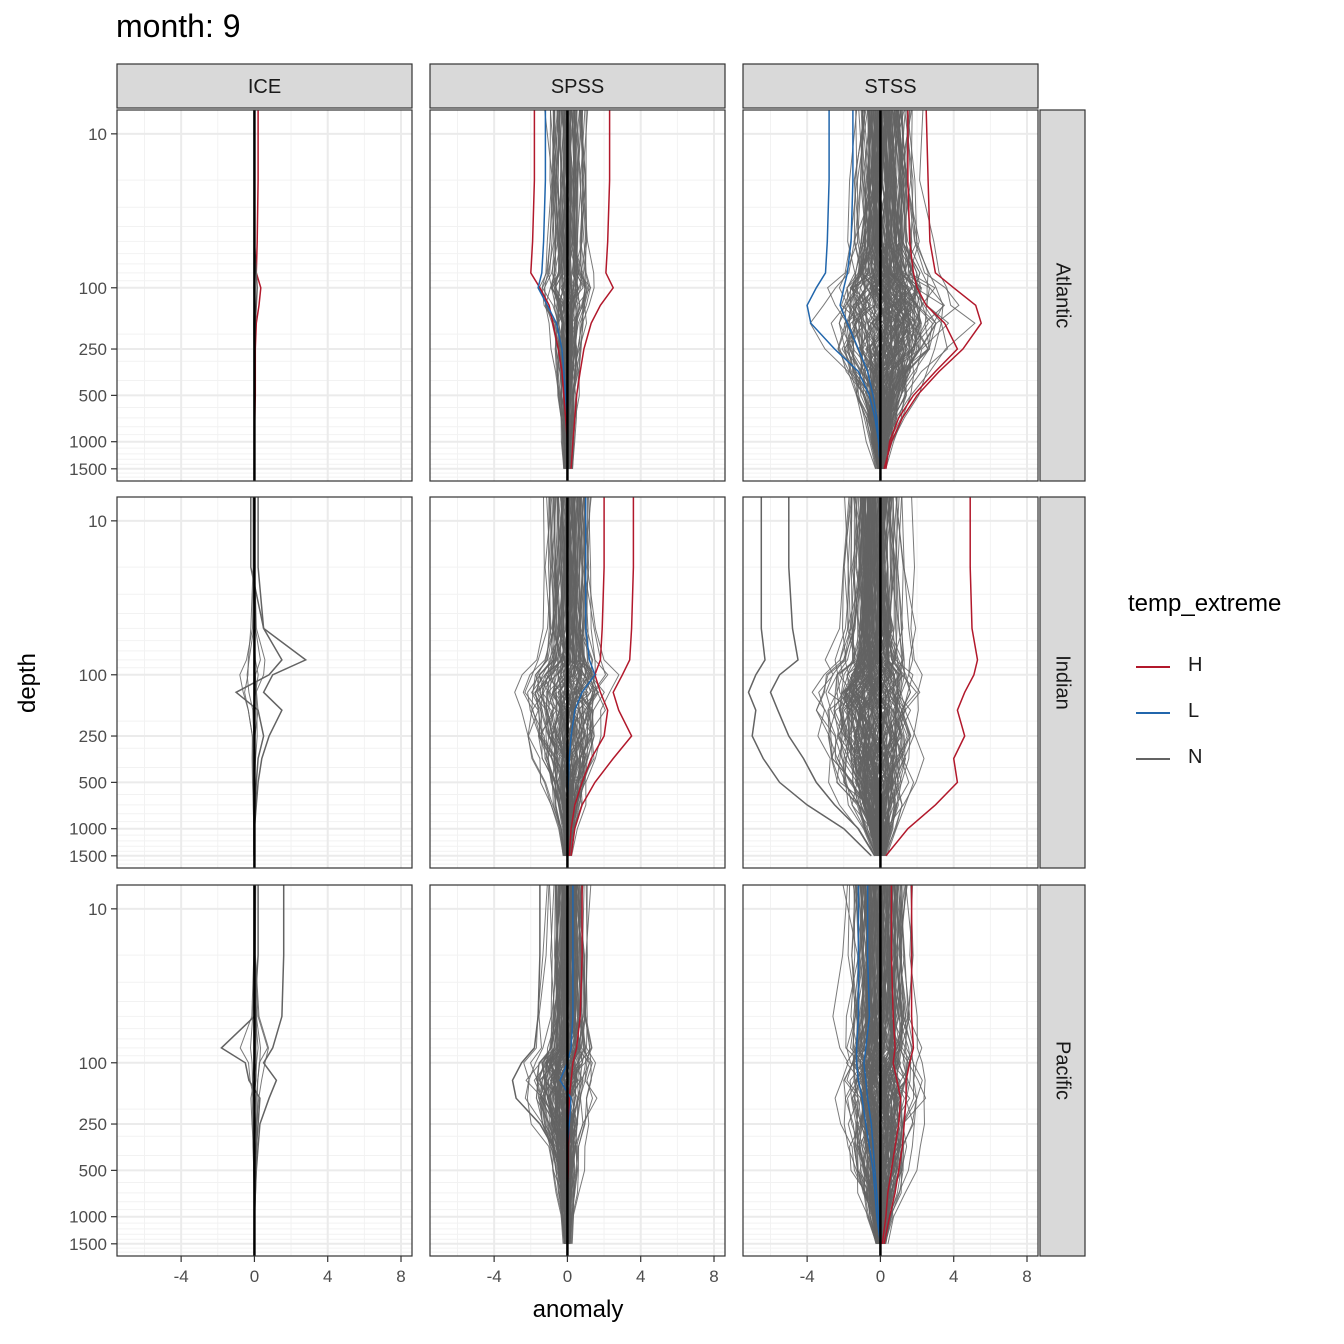 The height and width of the screenshot is (1344, 1344). I want to click on row-strip-indian, so click(1062, 682).